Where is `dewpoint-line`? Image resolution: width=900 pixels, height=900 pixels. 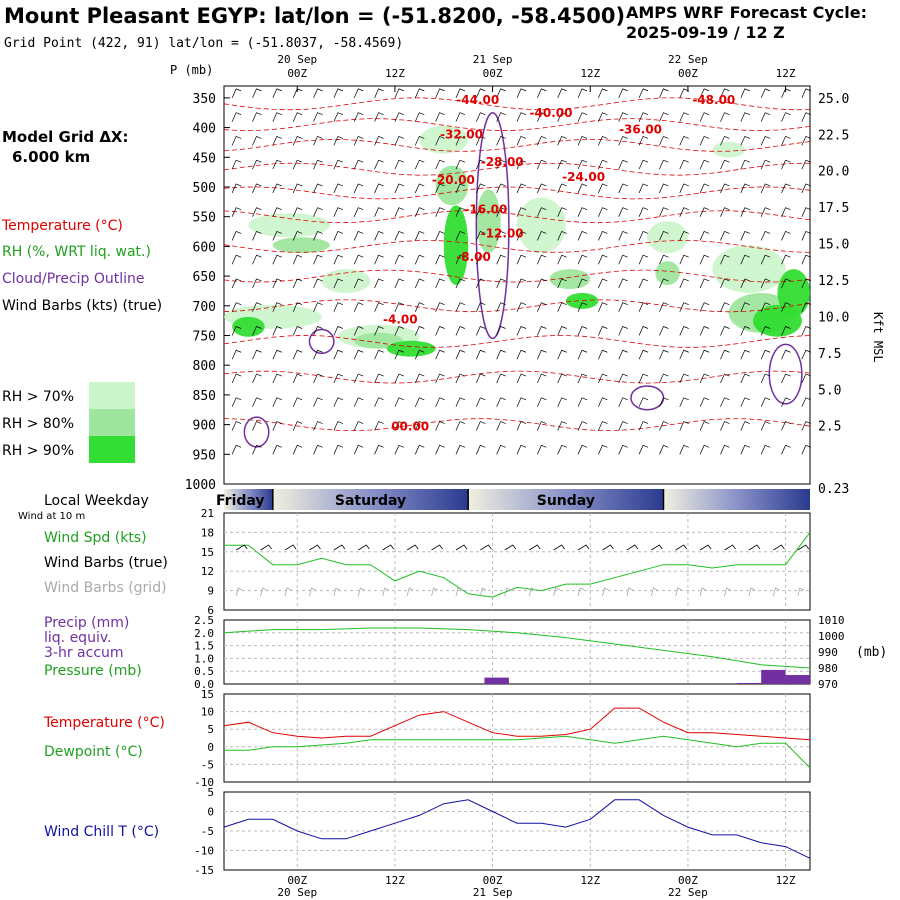 dewpoint-line is located at coordinates (517, 752).